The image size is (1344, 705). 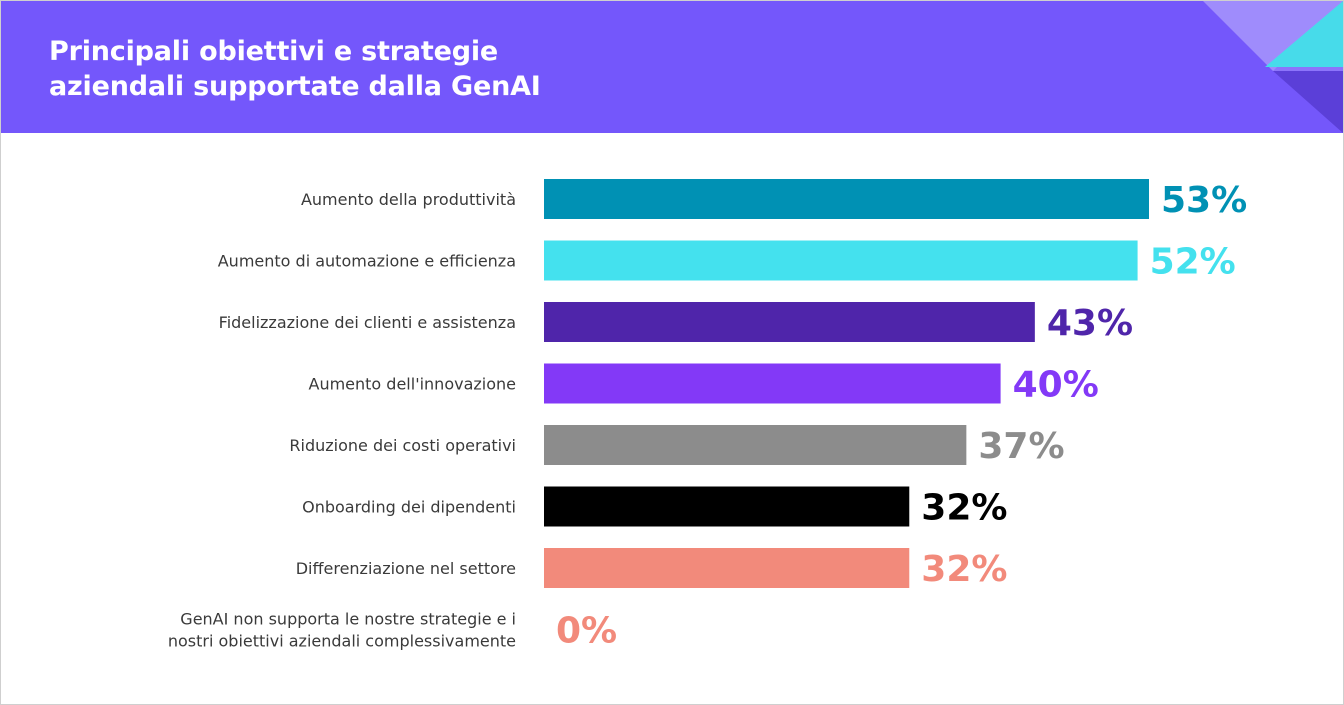 I want to click on value-label-3: 40%, so click(x=1056, y=385).